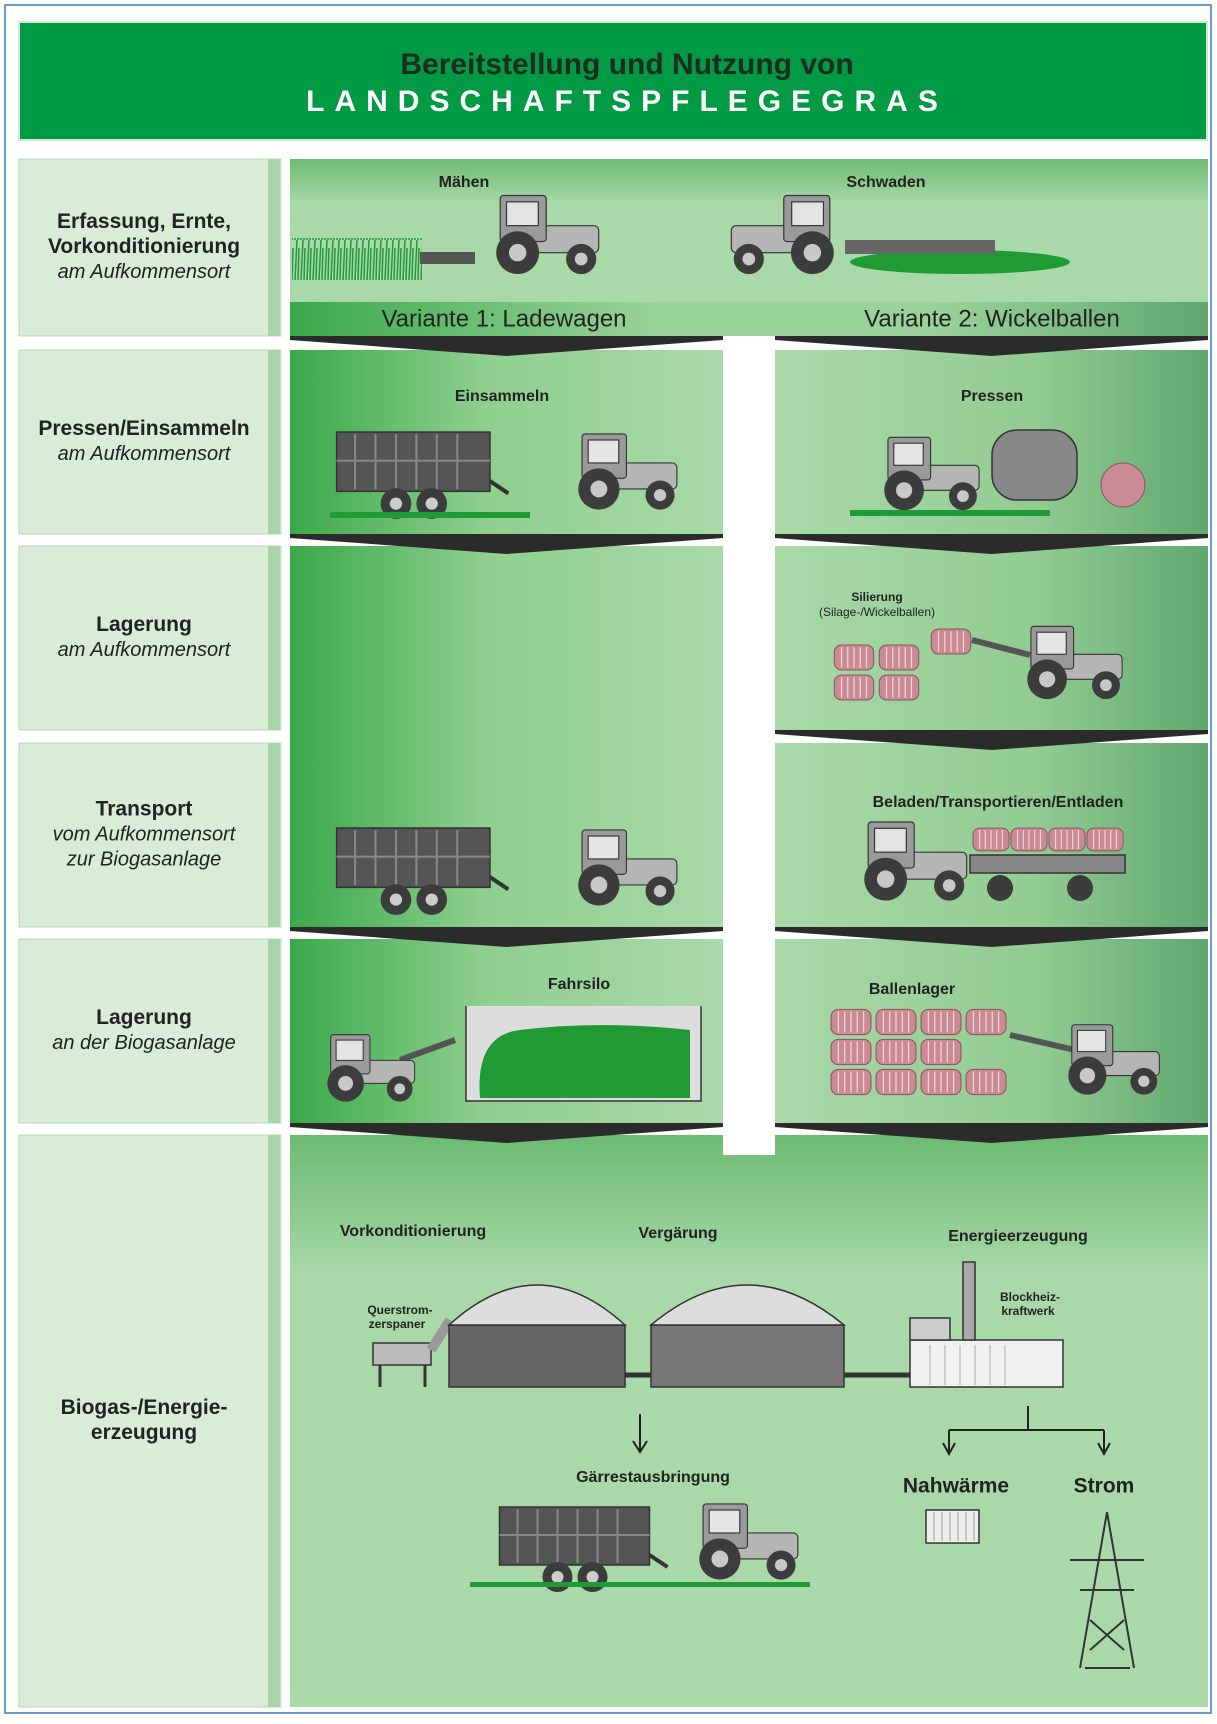 The image size is (1217, 1724). Describe the element at coordinates (144, 1432) in the screenshot. I see `stage-title: erzeugung` at that location.